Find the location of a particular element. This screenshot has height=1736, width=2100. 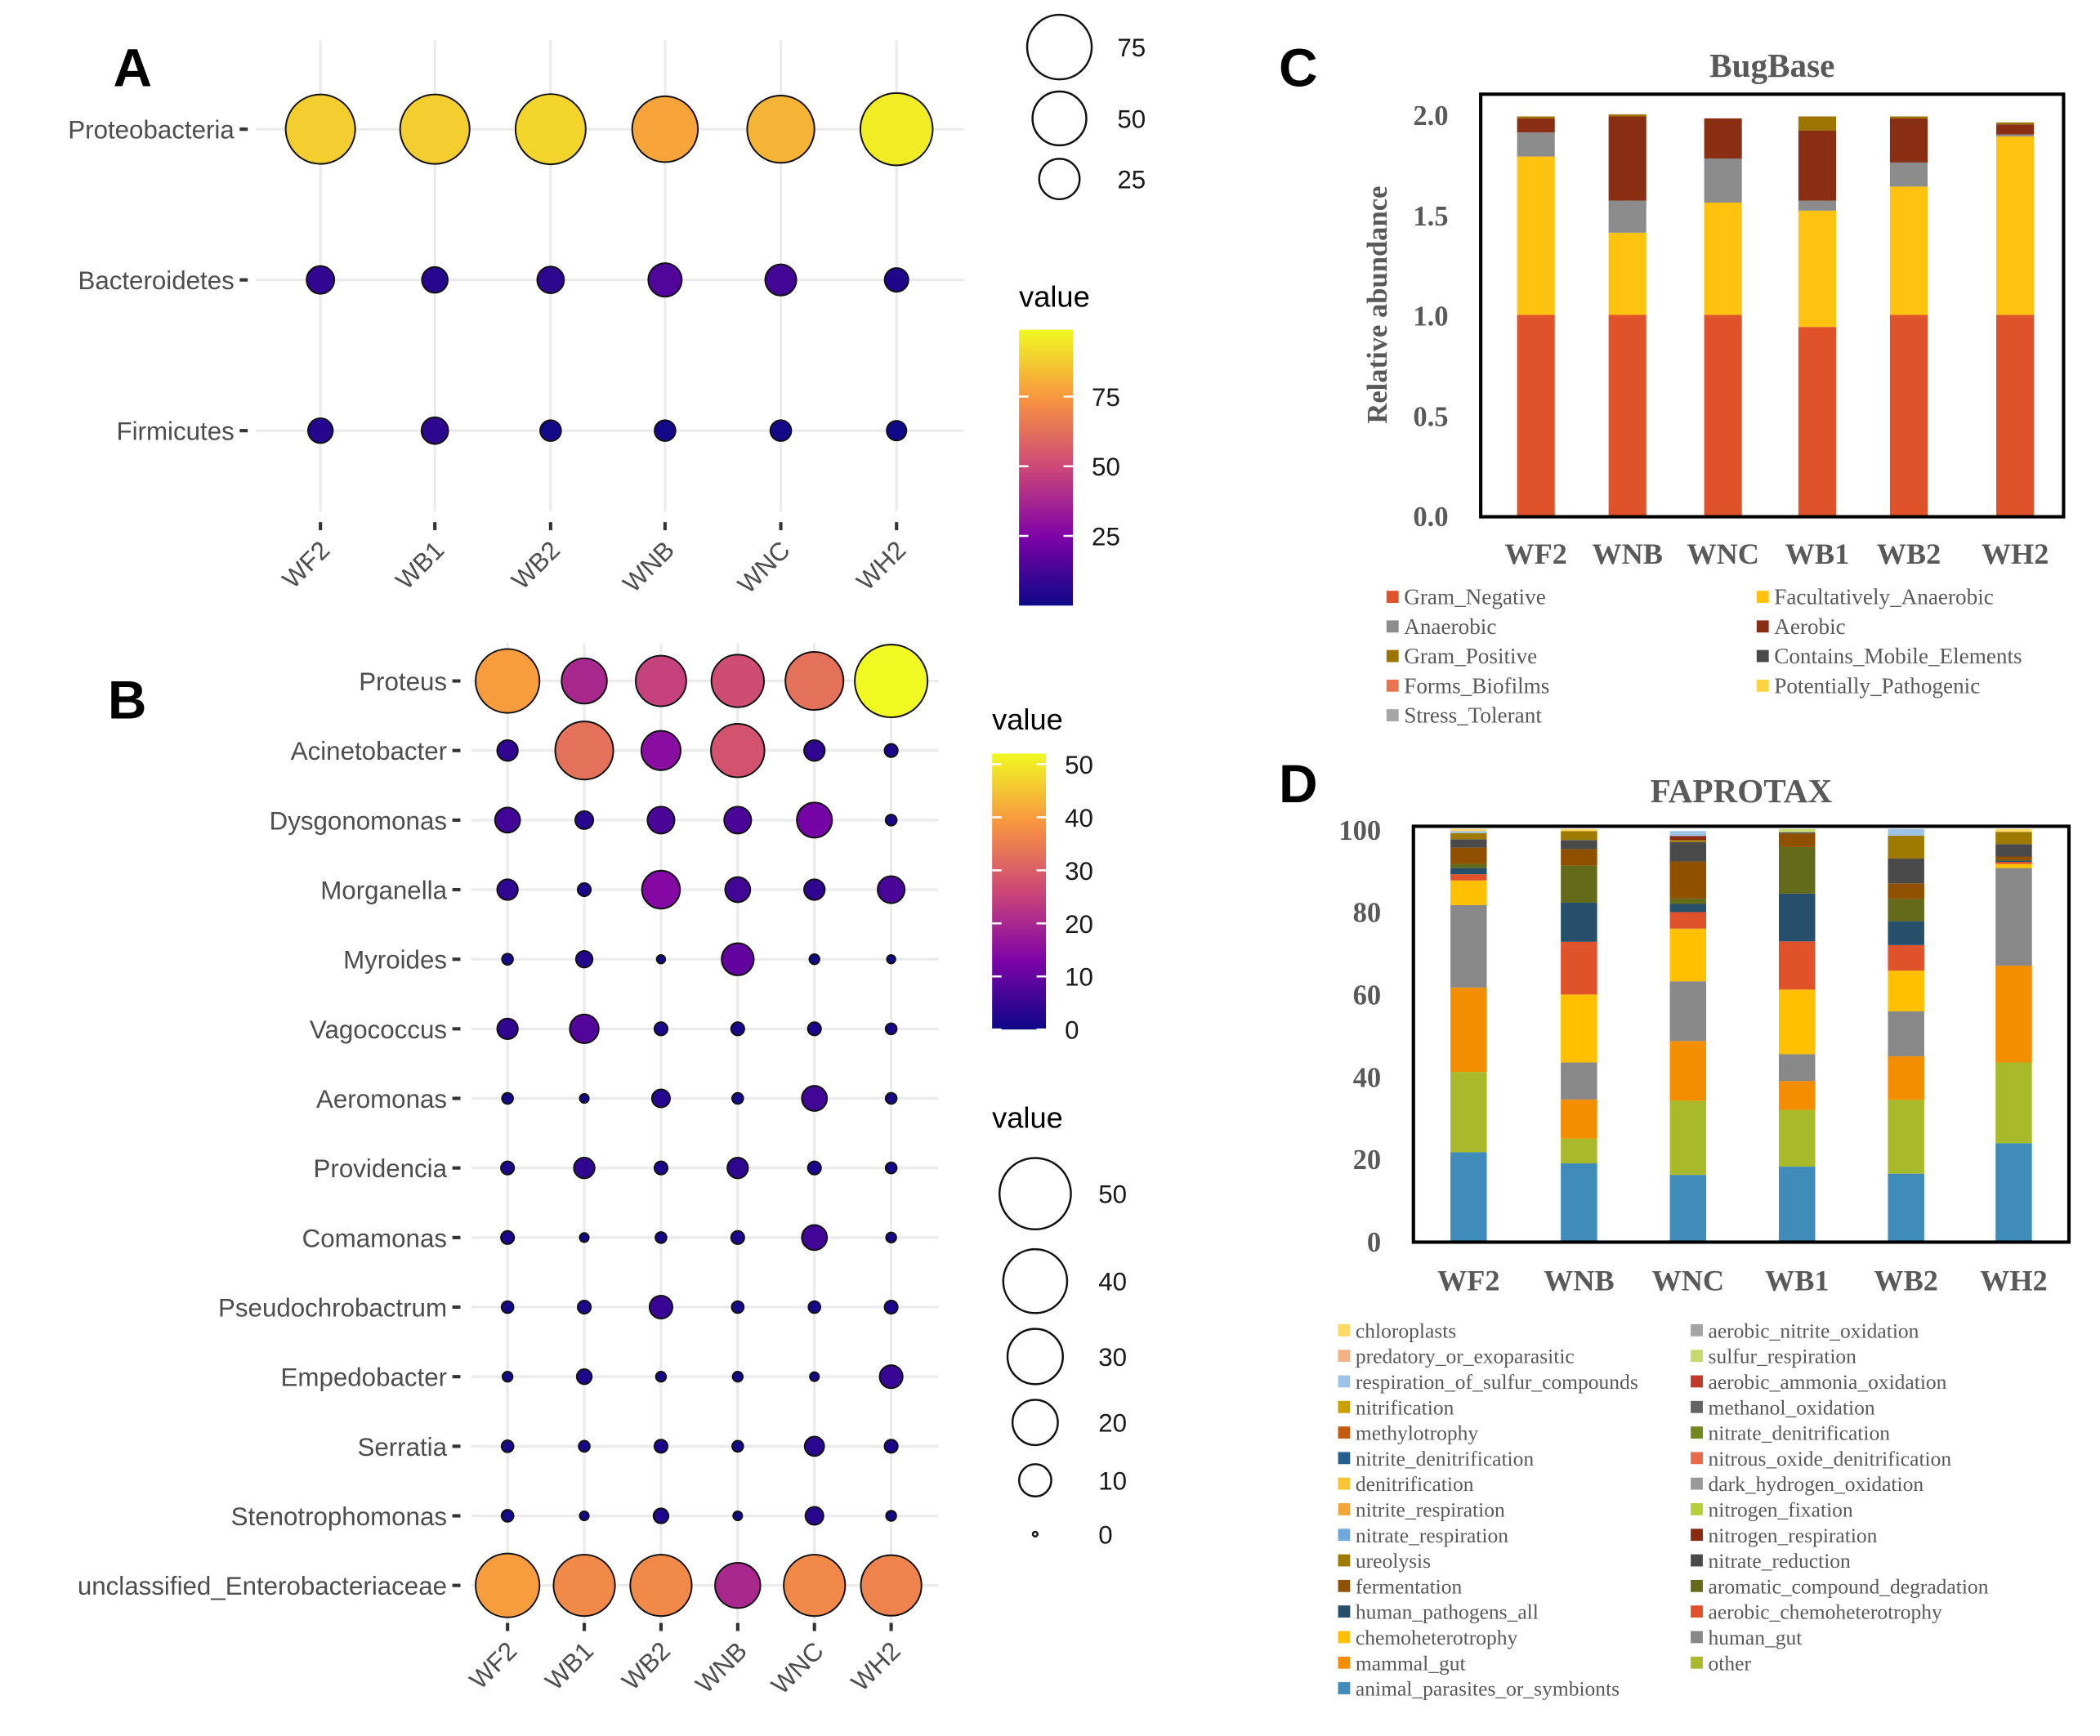

y-tick-label: 60 is located at coordinates (1367, 996).